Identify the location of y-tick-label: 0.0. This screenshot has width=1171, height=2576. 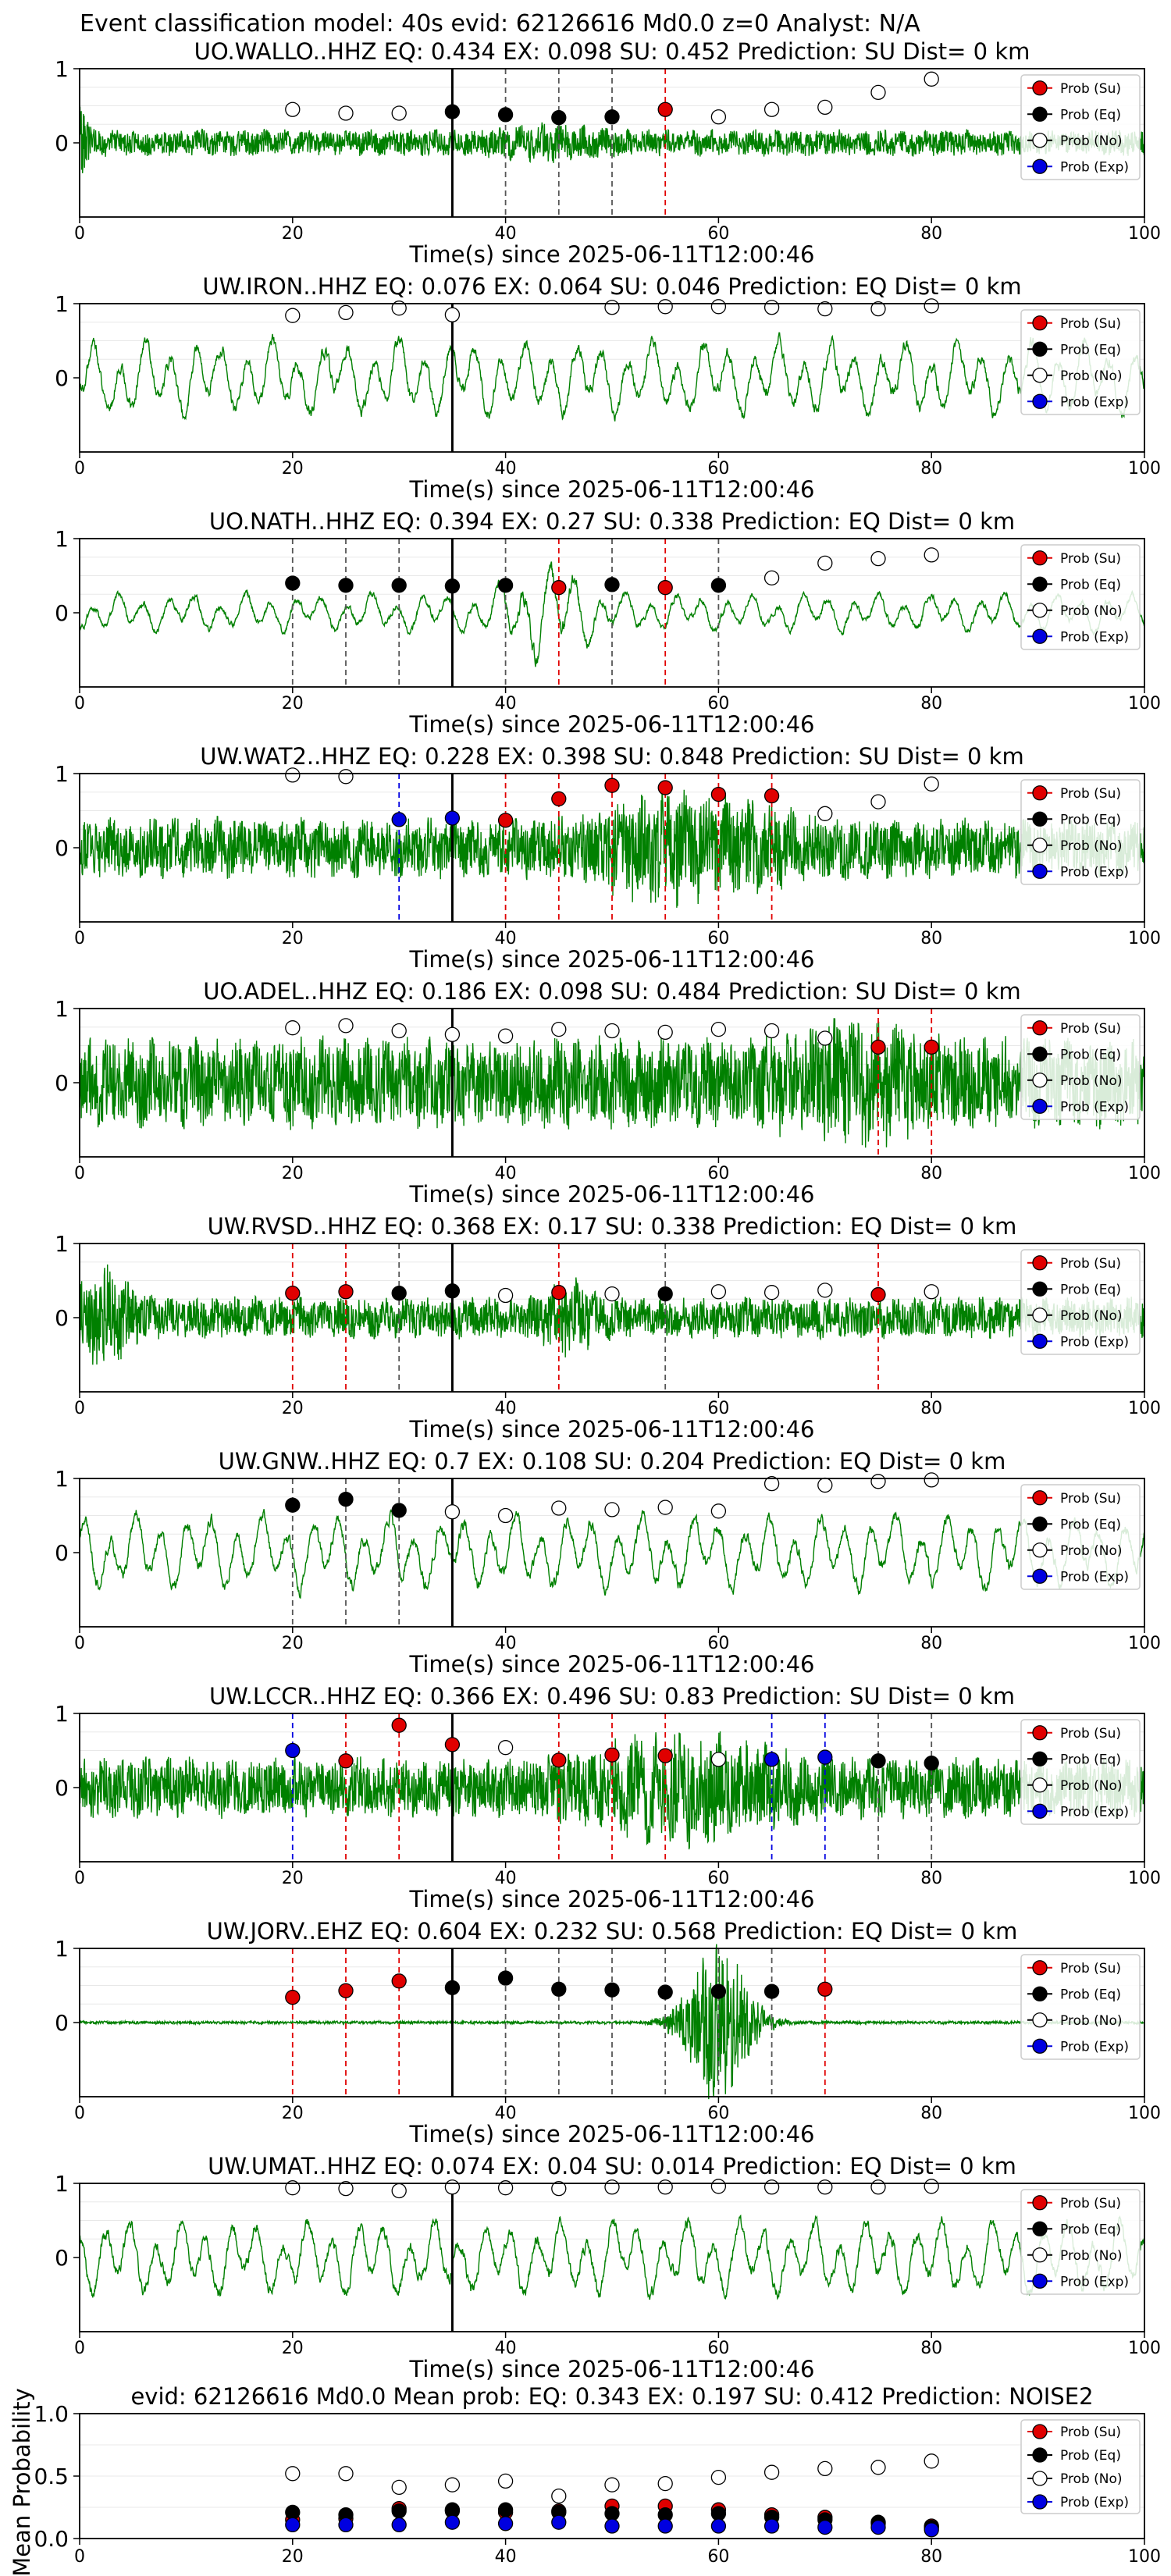
(51, 2539).